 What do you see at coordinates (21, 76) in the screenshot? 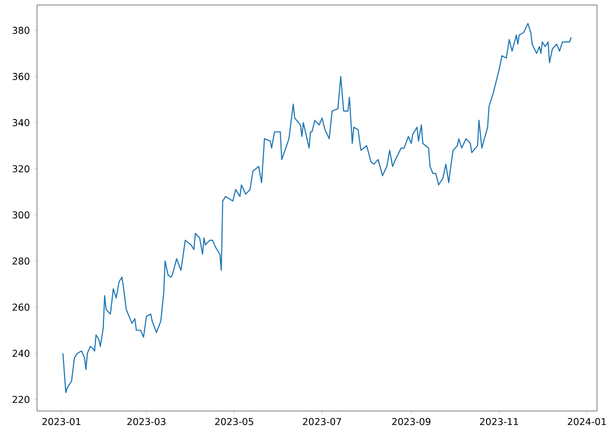
I see `y-tick-label: 360` at bounding box center [21, 76].